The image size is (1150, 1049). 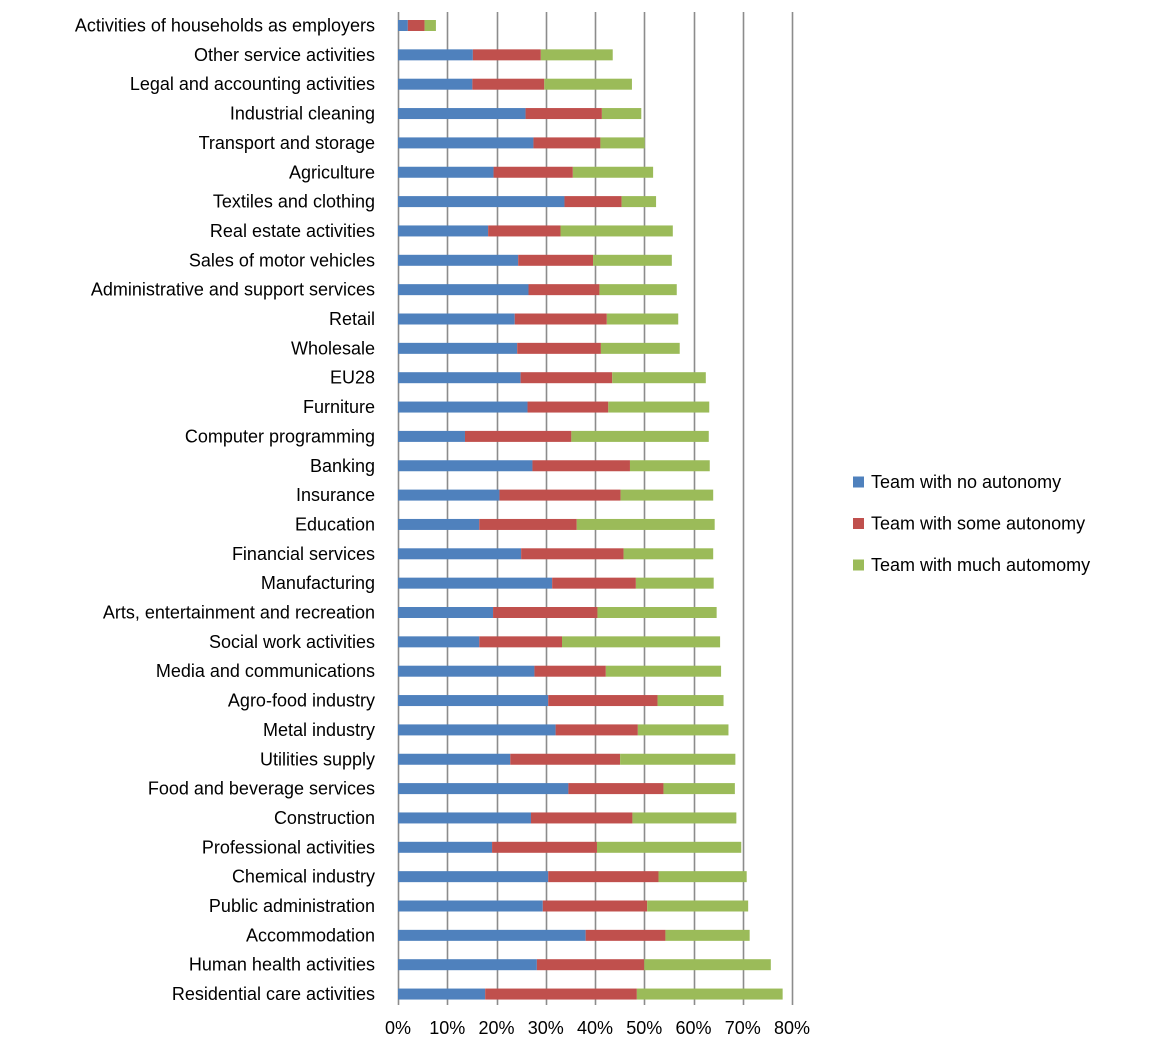 What do you see at coordinates (693, 1028) in the screenshot?
I see `x-tick-label: 60%` at bounding box center [693, 1028].